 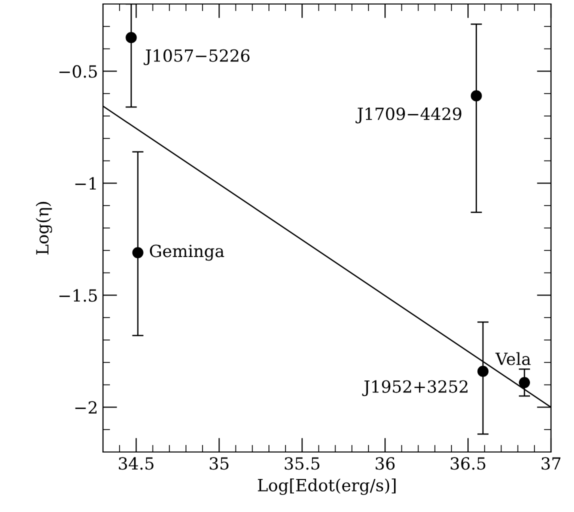 What do you see at coordinates (85, 183) in the screenshot?
I see `y-tick-label: −1` at bounding box center [85, 183].